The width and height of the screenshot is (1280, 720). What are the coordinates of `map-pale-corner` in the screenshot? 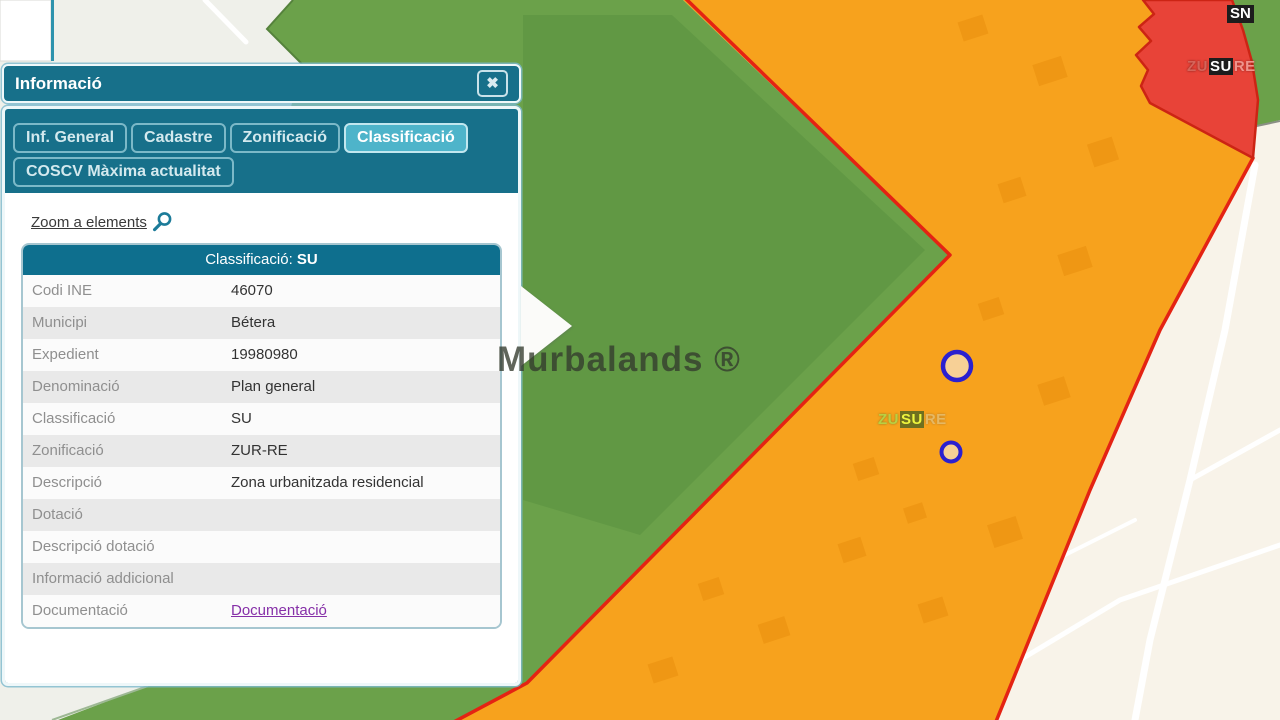 It's located at (74, 703).